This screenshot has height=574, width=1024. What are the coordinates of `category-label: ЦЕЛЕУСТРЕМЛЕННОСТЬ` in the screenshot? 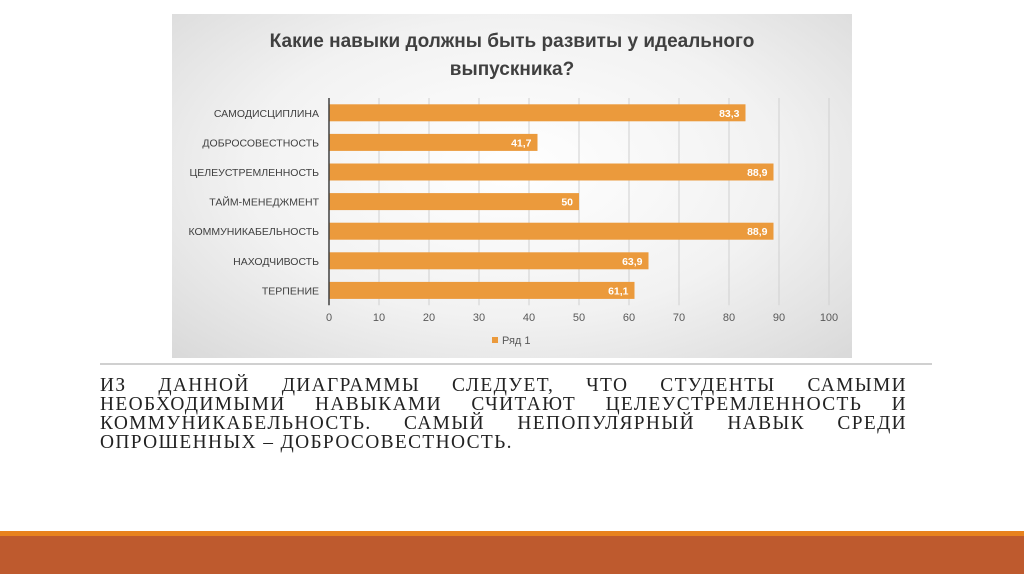 It's located at (254, 173).